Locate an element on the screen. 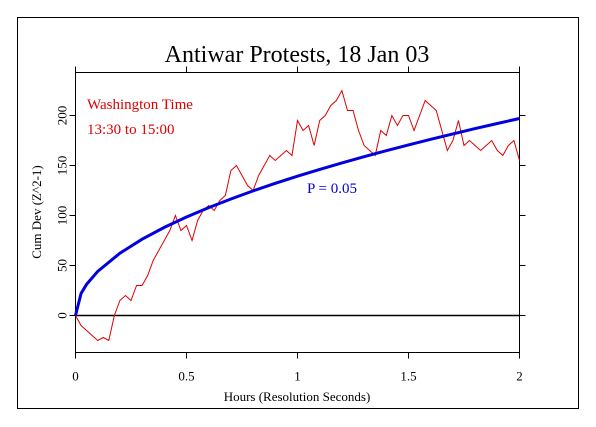  y-tick-label: 50 is located at coordinates (62, 265).